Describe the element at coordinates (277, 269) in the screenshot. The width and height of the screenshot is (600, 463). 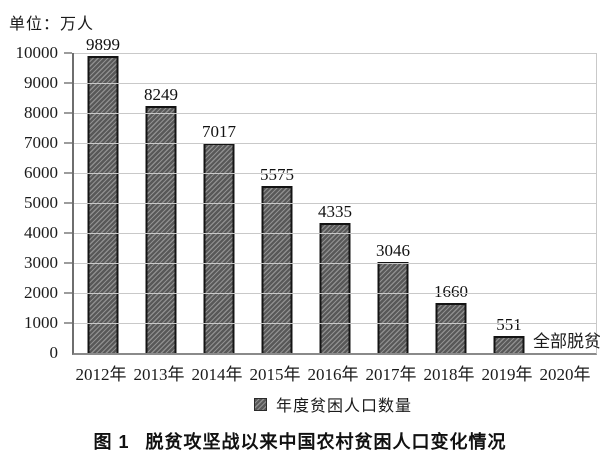
I see `bar-2015年` at that location.